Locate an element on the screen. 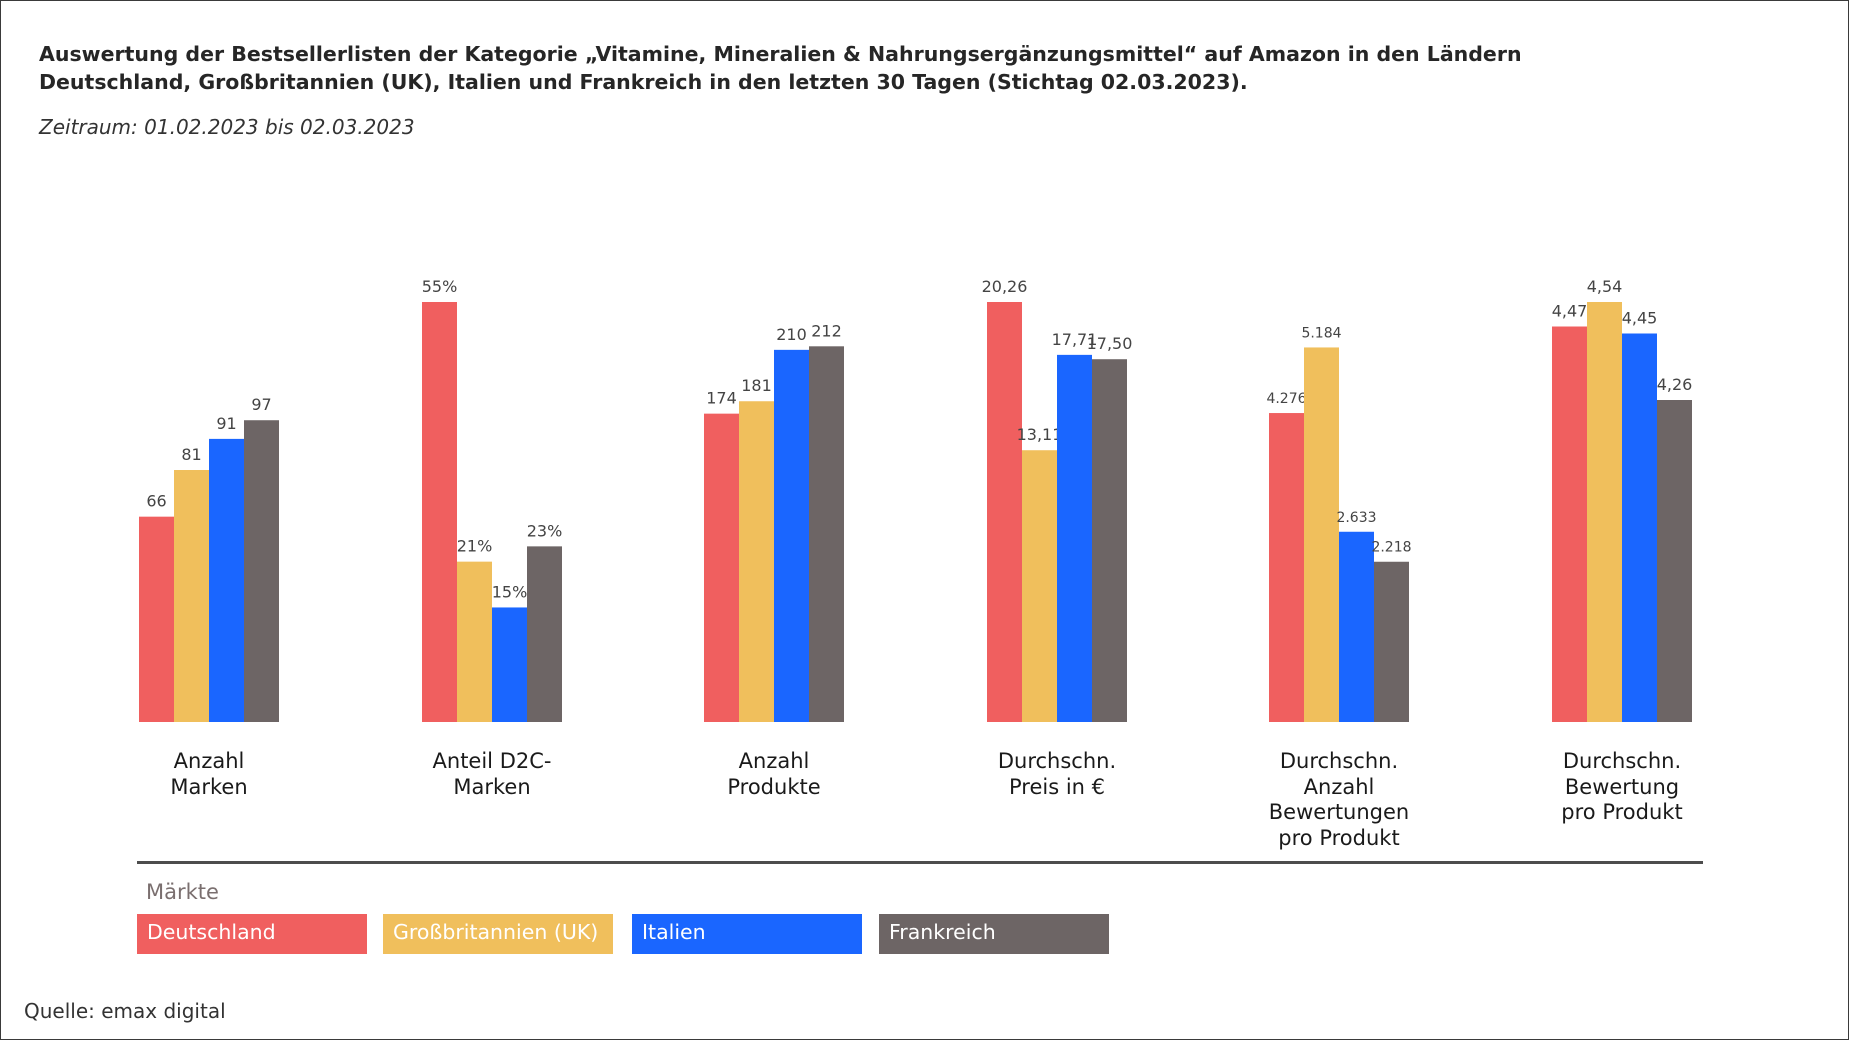 This screenshot has width=1849, height=1040. data-label: 4,47 is located at coordinates (1570, 311).